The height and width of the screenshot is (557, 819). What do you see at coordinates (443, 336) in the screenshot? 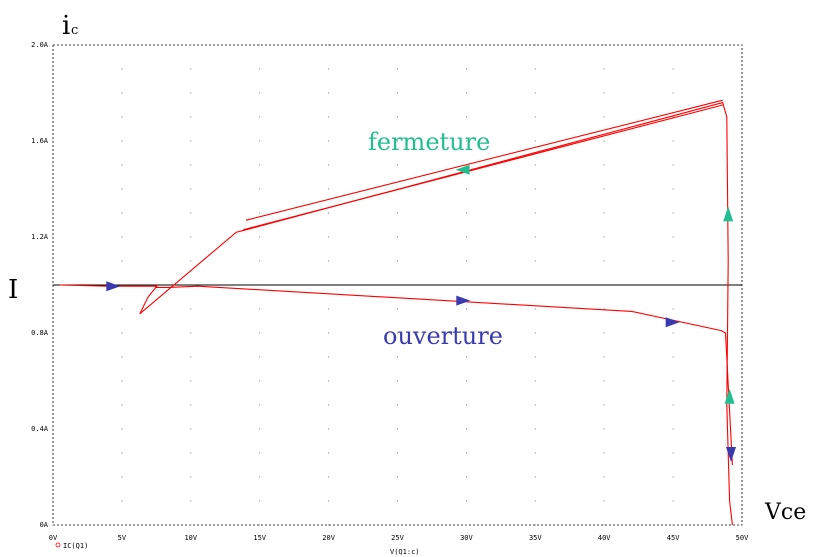
I see `opening-label: ouverture` at bounding box center [443, 336].